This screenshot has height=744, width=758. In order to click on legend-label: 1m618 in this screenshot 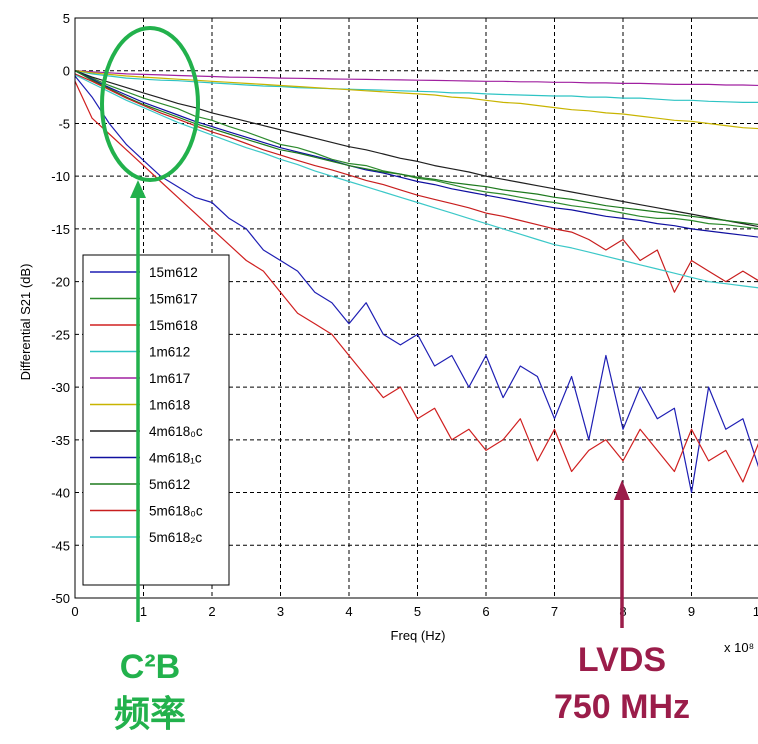, I will do `click(169, 405)`.